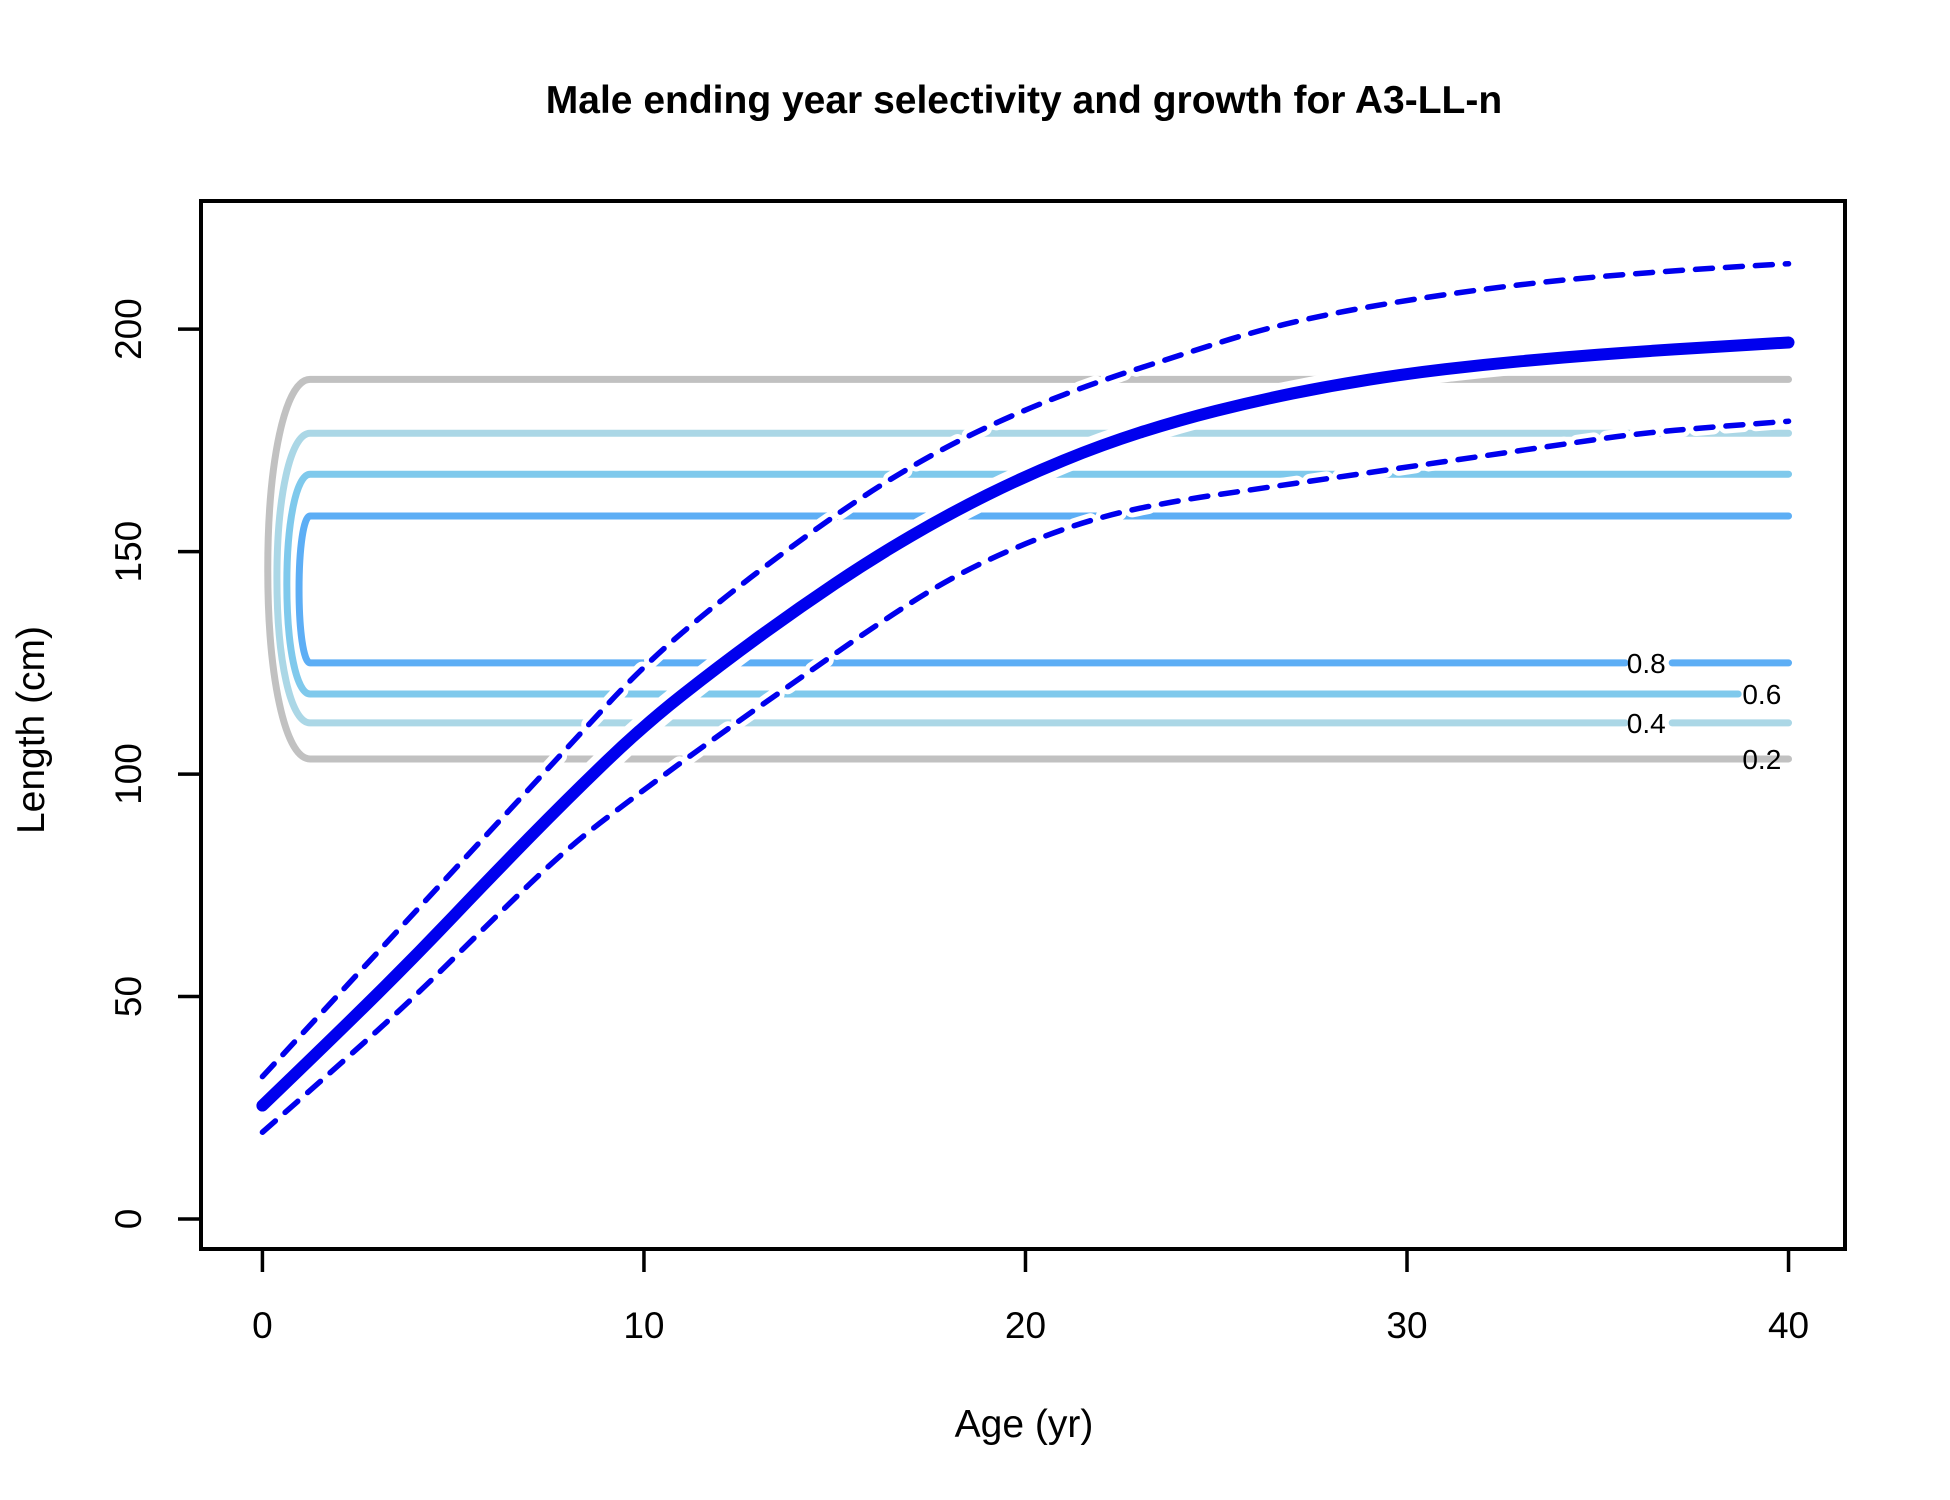  I want to click on contour-line-0.6, so click(1038, 584).